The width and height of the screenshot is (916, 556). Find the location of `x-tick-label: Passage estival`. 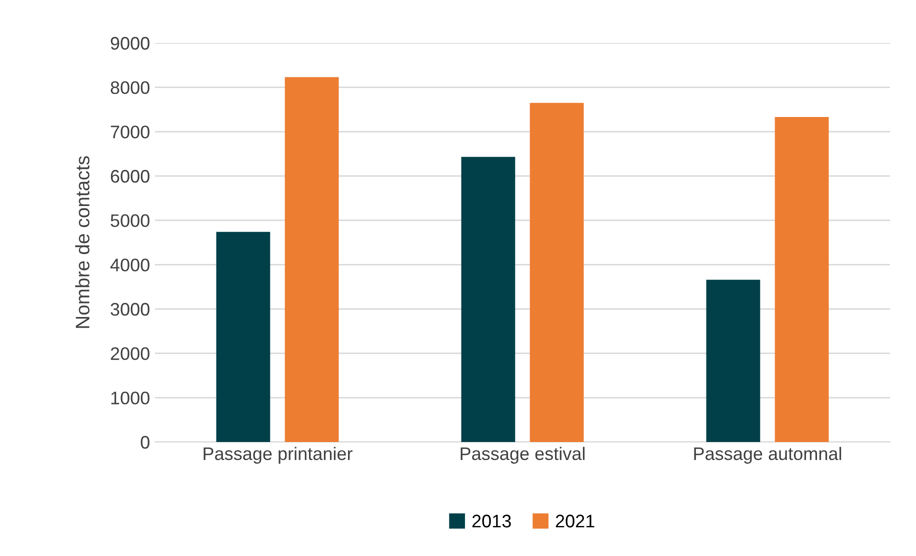

x-tick-label: Passage estival is located at coordinates (522, 455).